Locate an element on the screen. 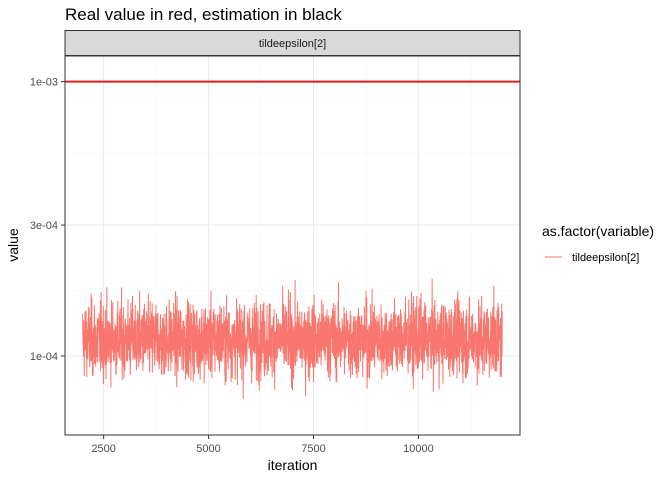  x-axis-title: iteration is located at coordinates (293, 465).